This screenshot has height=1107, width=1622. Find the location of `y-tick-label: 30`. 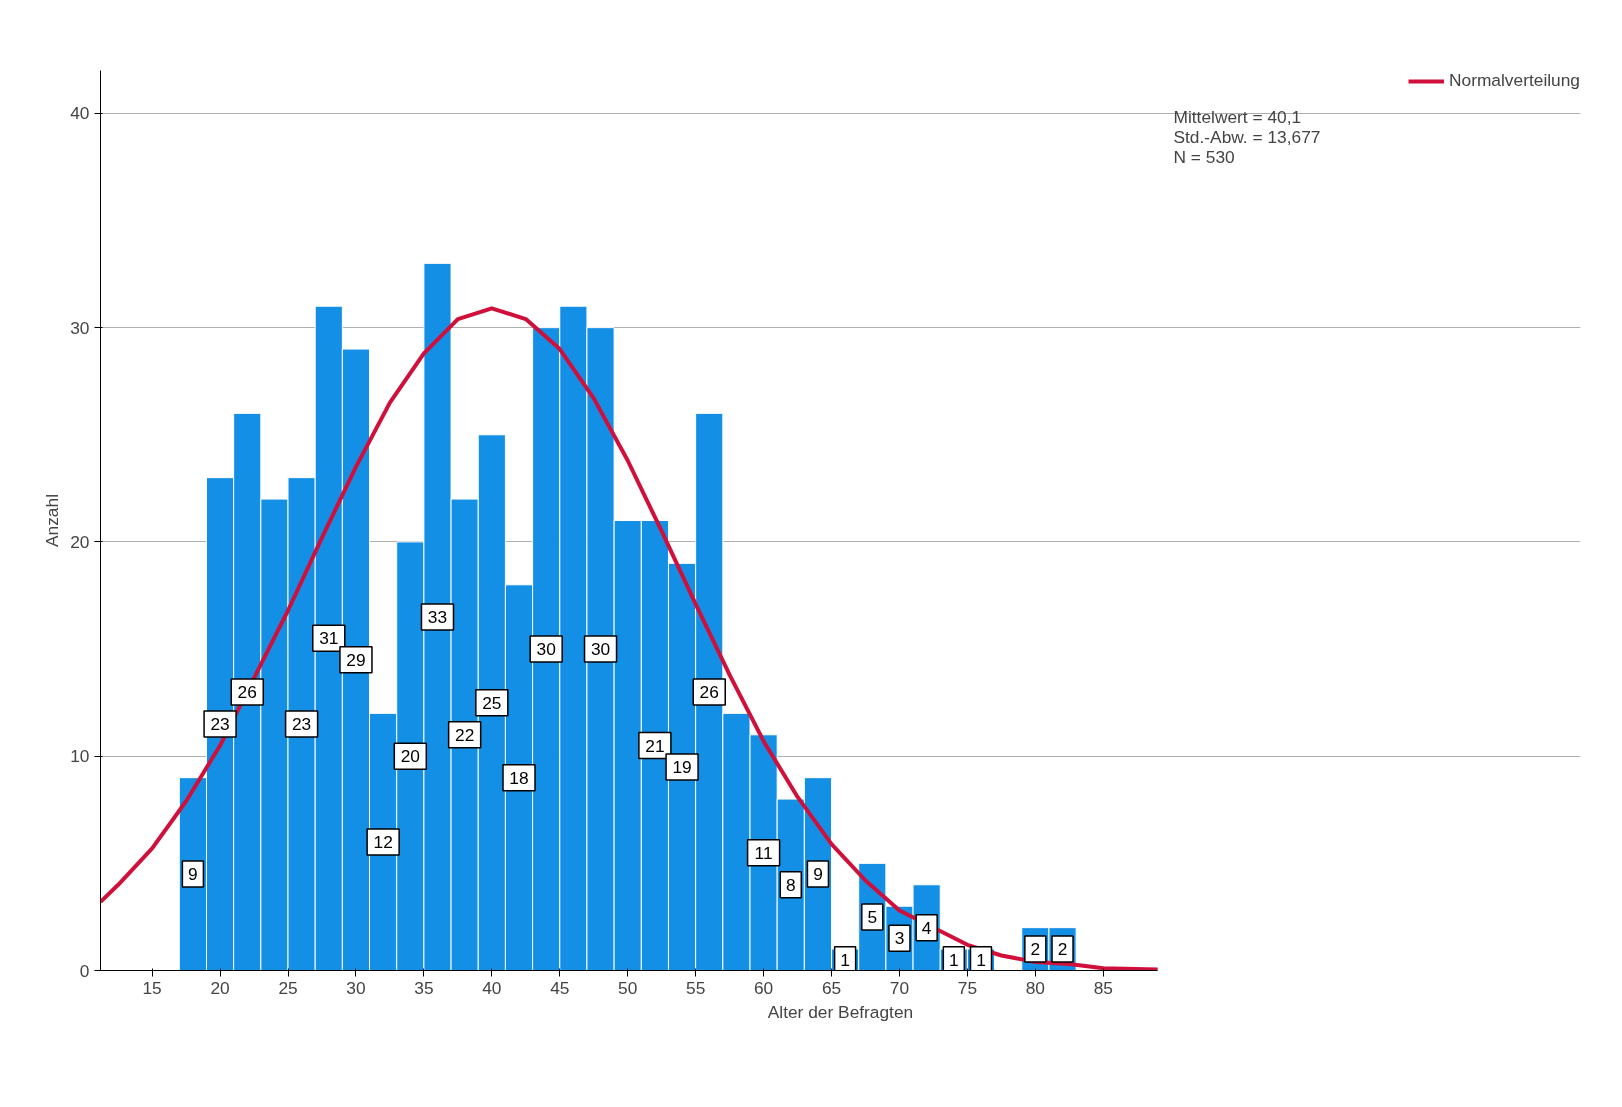

y-tick-label: 30 is located at coordinates (80, 327).